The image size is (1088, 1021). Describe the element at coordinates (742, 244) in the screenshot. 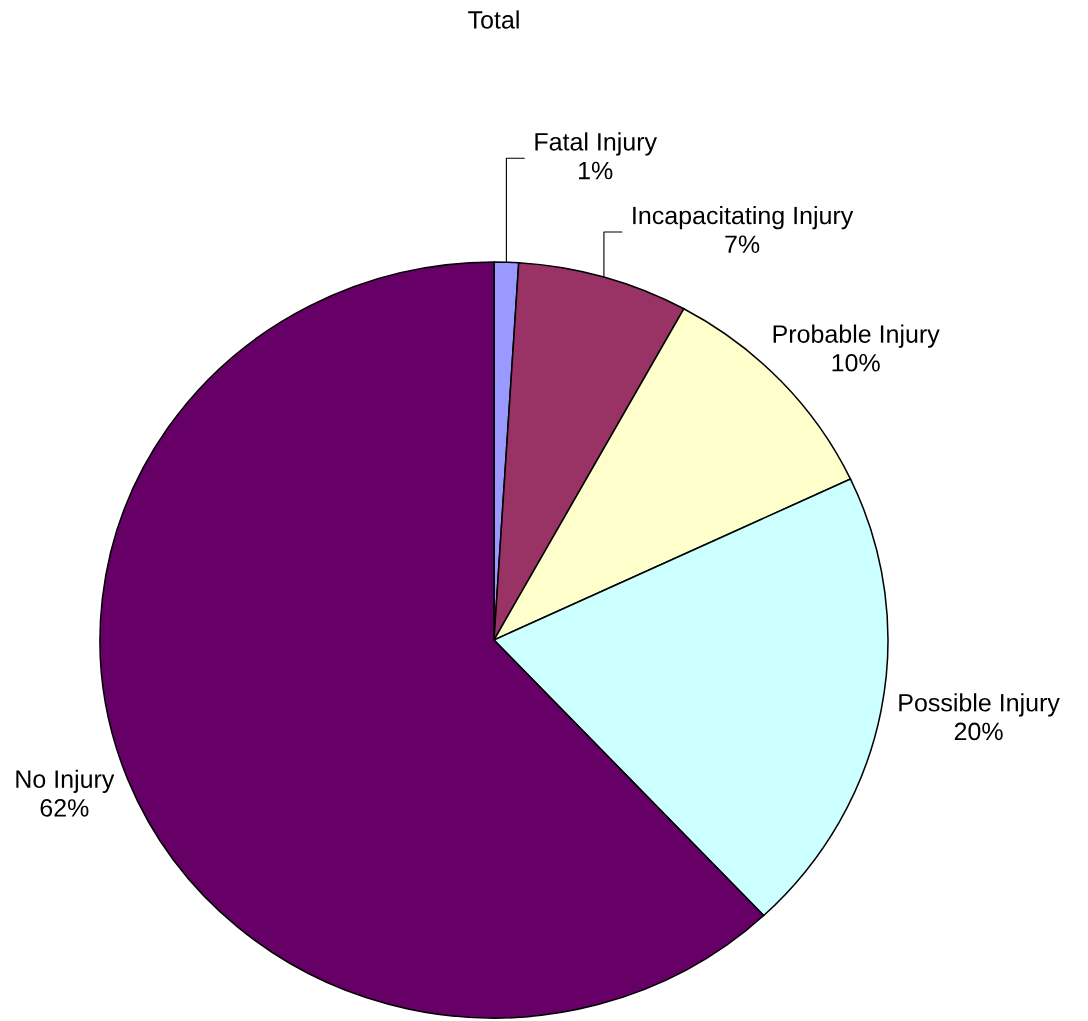

I see `data-label: 7%` at that location.